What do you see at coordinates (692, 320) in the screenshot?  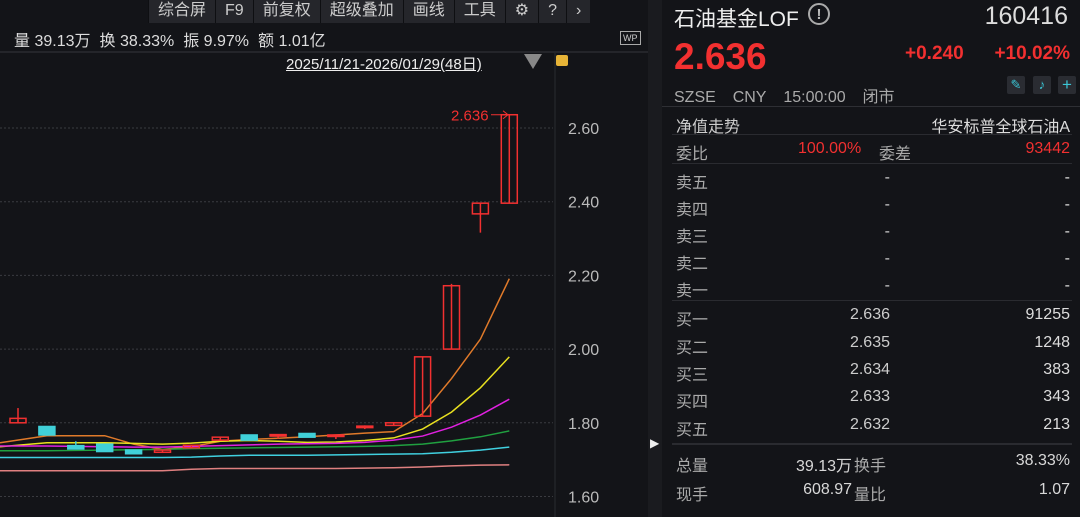 I see `bid-label: 买一` at bounding box center [692, 320].